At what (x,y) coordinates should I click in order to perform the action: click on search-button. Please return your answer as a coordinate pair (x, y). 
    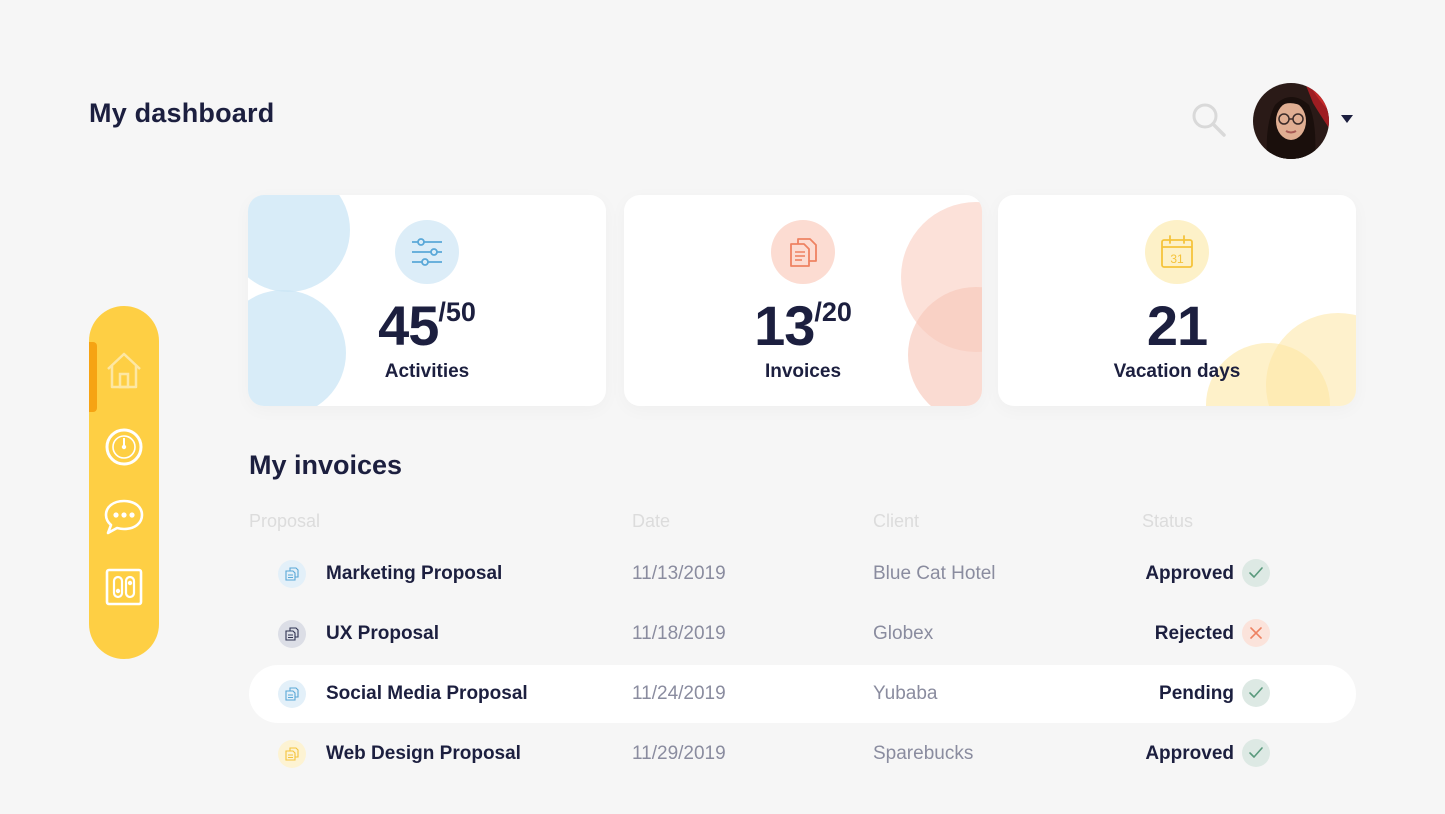
    Looking at the image, I should click on (1209, 120).